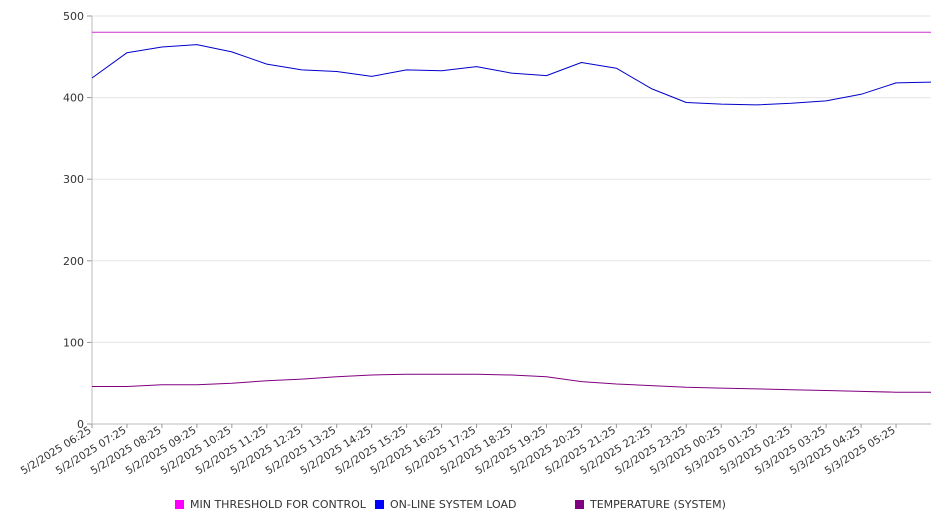 The height and width of the screenshot is (526, 946). What do you see at coordinates (80, 424) in the screenshot?
I see `y-tick-label: 0` at bounding box center [80, 424].